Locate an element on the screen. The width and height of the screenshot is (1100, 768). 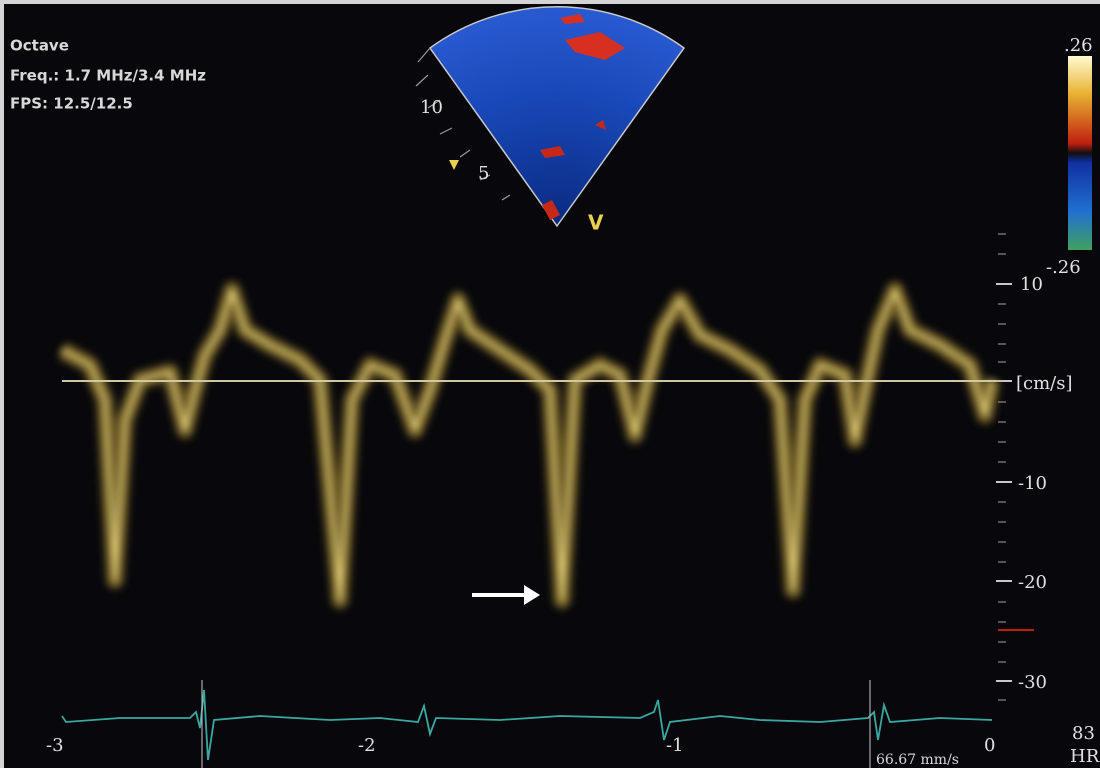
time-tick-label: -2 is located at coordinates (367, 745).